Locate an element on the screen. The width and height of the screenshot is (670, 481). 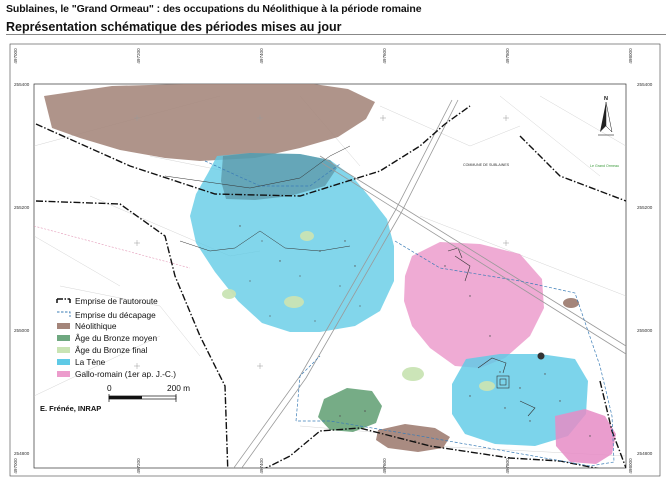
y-ticks-right: 255400 255200 255000 254800 is located at coordinates (645, 269).